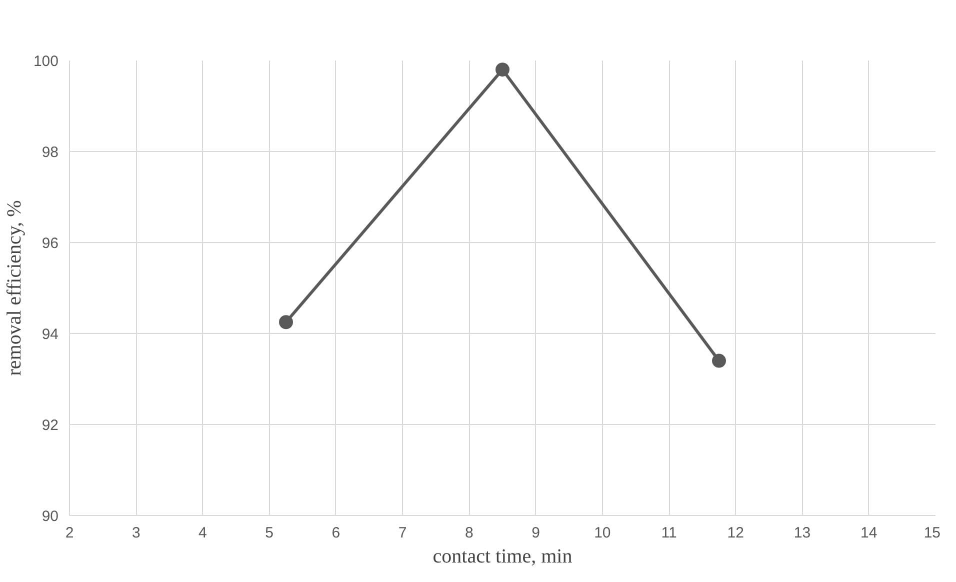 The height and width of the screenshot is (582, 956). Describe the element at coordinates (202, 533) in the screenshot. I see `x-tick-label: 4` at that location.